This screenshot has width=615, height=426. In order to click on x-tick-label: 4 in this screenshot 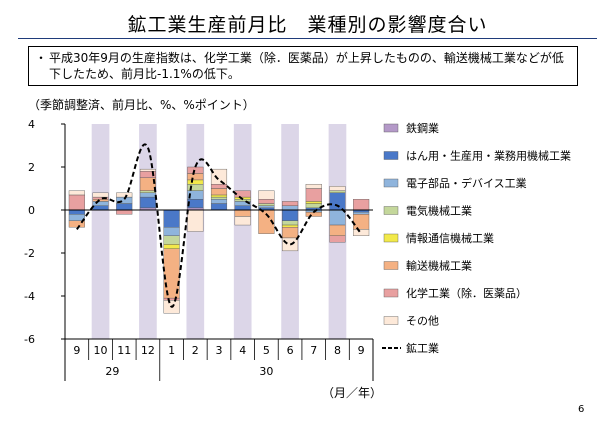, I will do `click(242, 350)`.